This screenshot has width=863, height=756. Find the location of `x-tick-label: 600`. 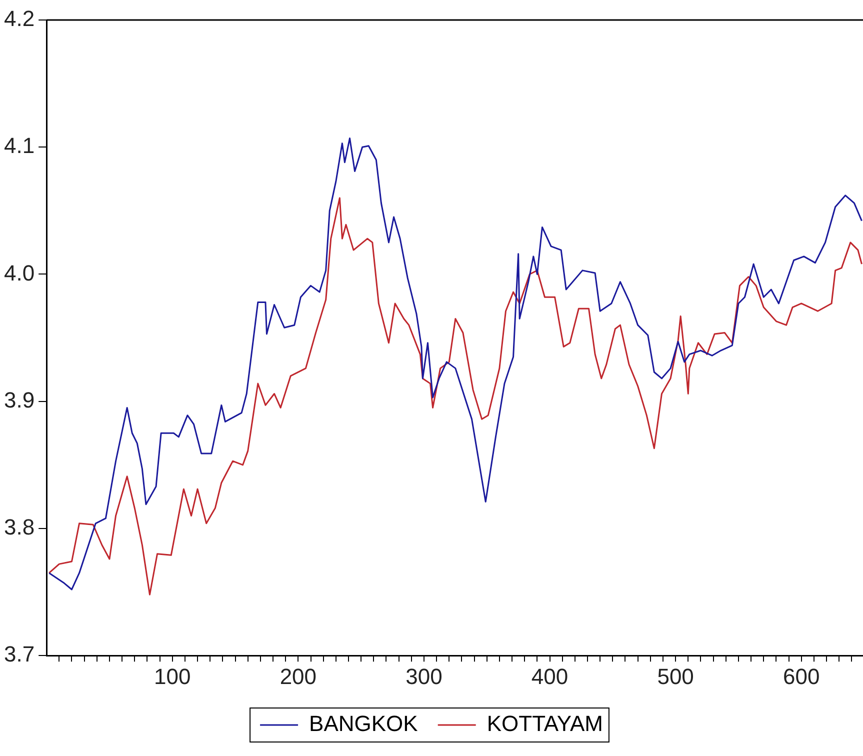

x-tick-label: 600 is located at coordinates (801, 676).